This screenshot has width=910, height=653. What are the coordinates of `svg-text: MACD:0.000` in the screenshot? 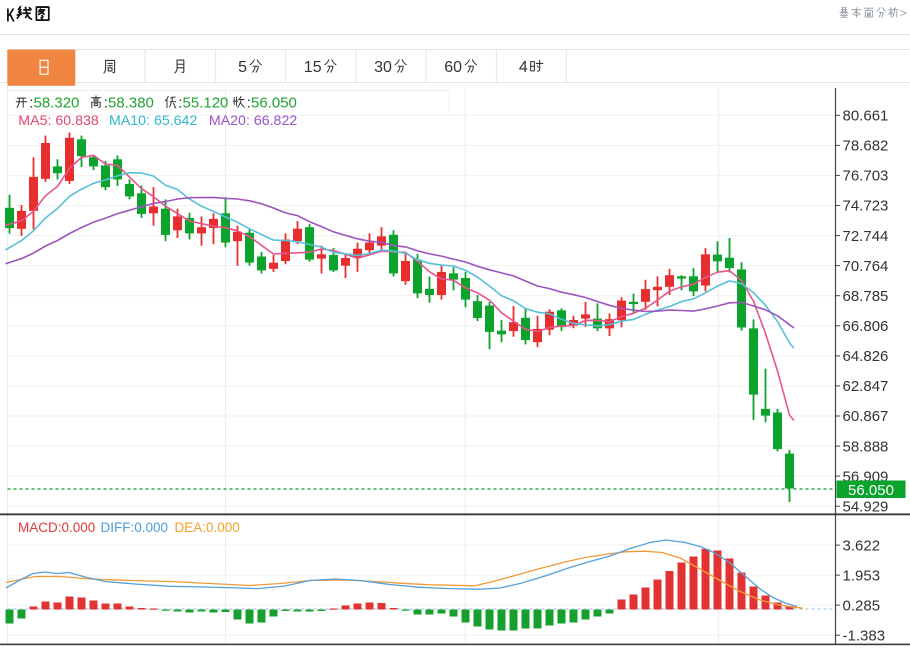 It's located at (56, 527).